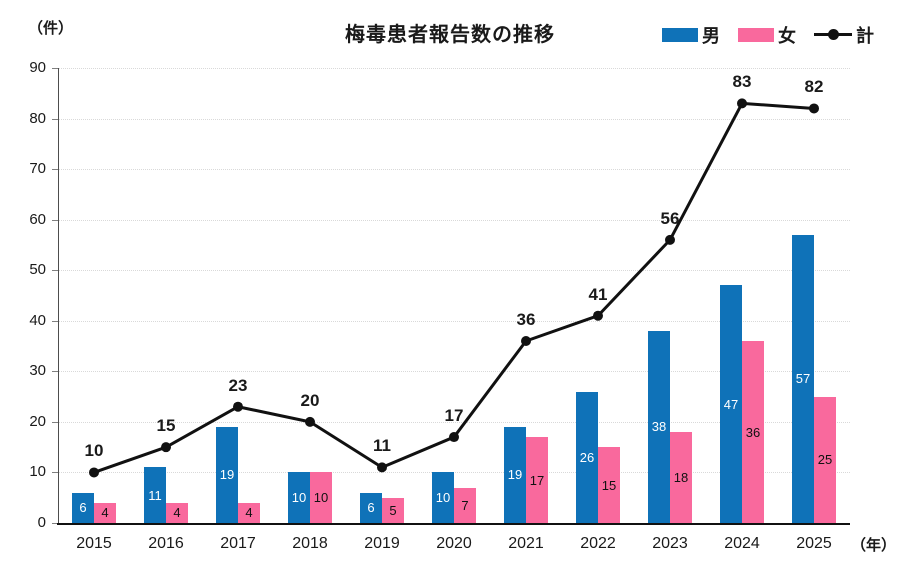 The image size is (900, 583). I want to click on bar-female-2022: 15, so click(609, 485).